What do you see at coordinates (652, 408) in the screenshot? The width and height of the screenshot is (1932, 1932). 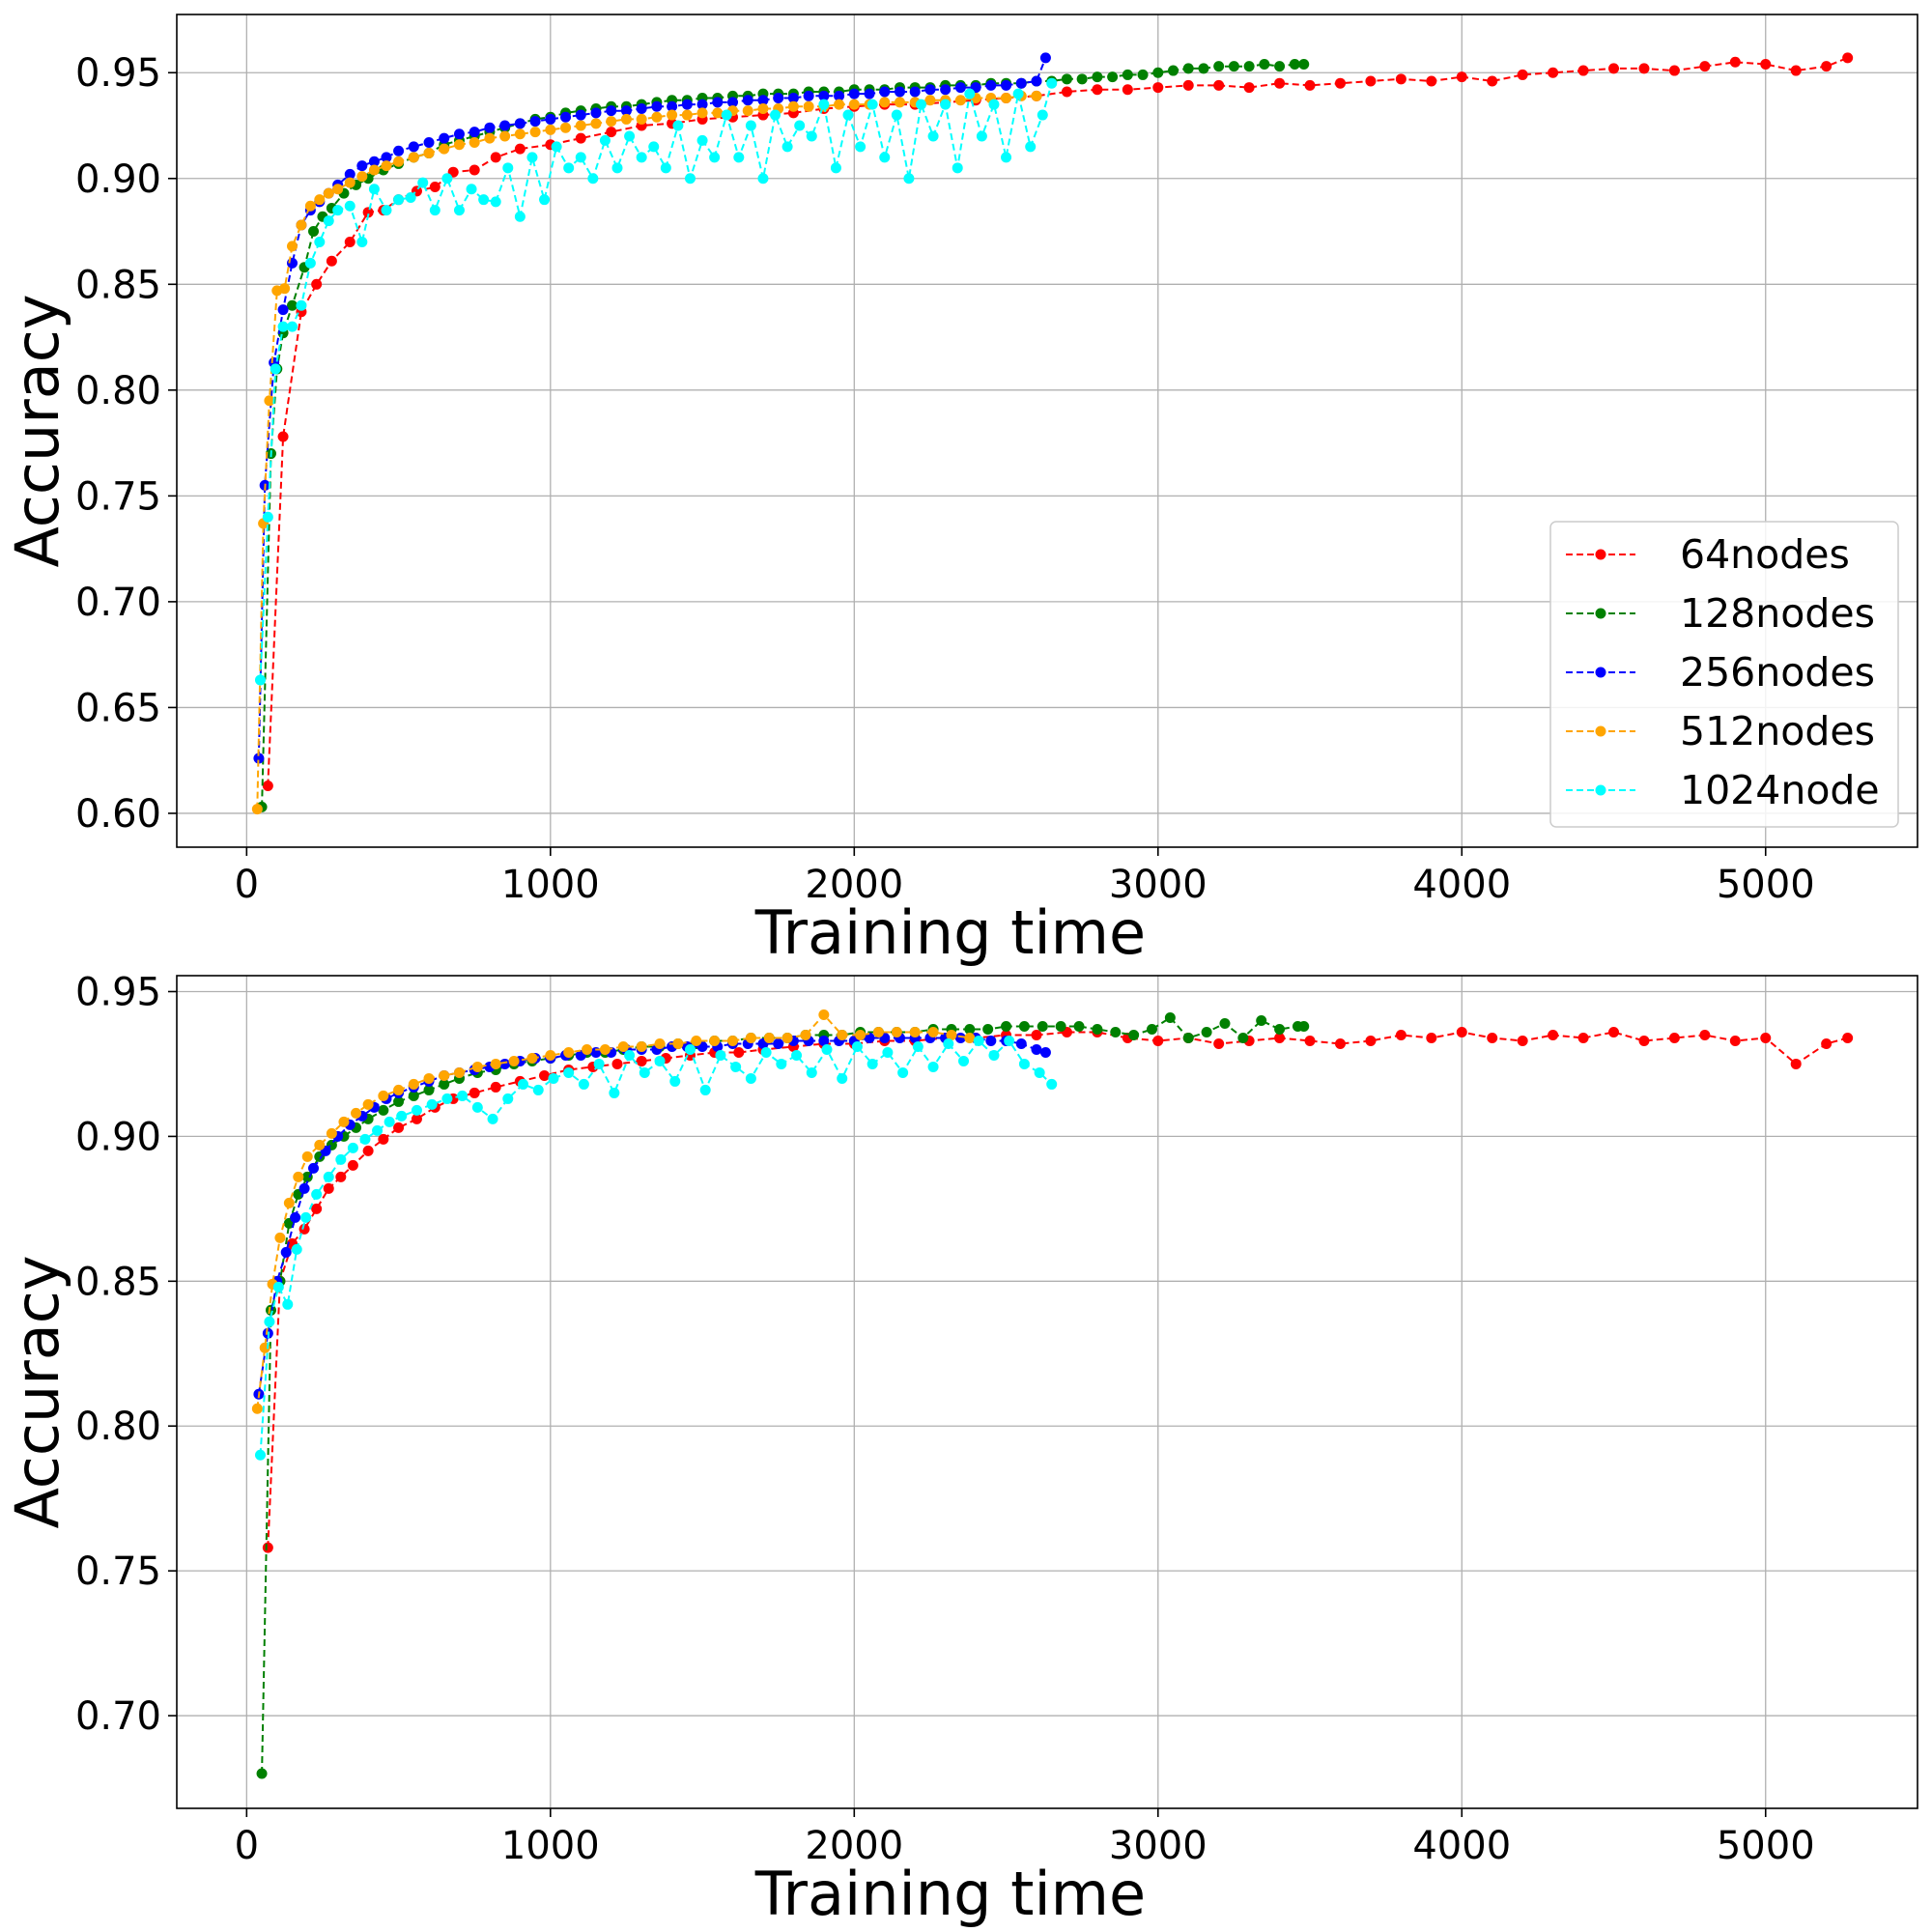 I see `series-line-256nodes` at bounding box center [652, 408].